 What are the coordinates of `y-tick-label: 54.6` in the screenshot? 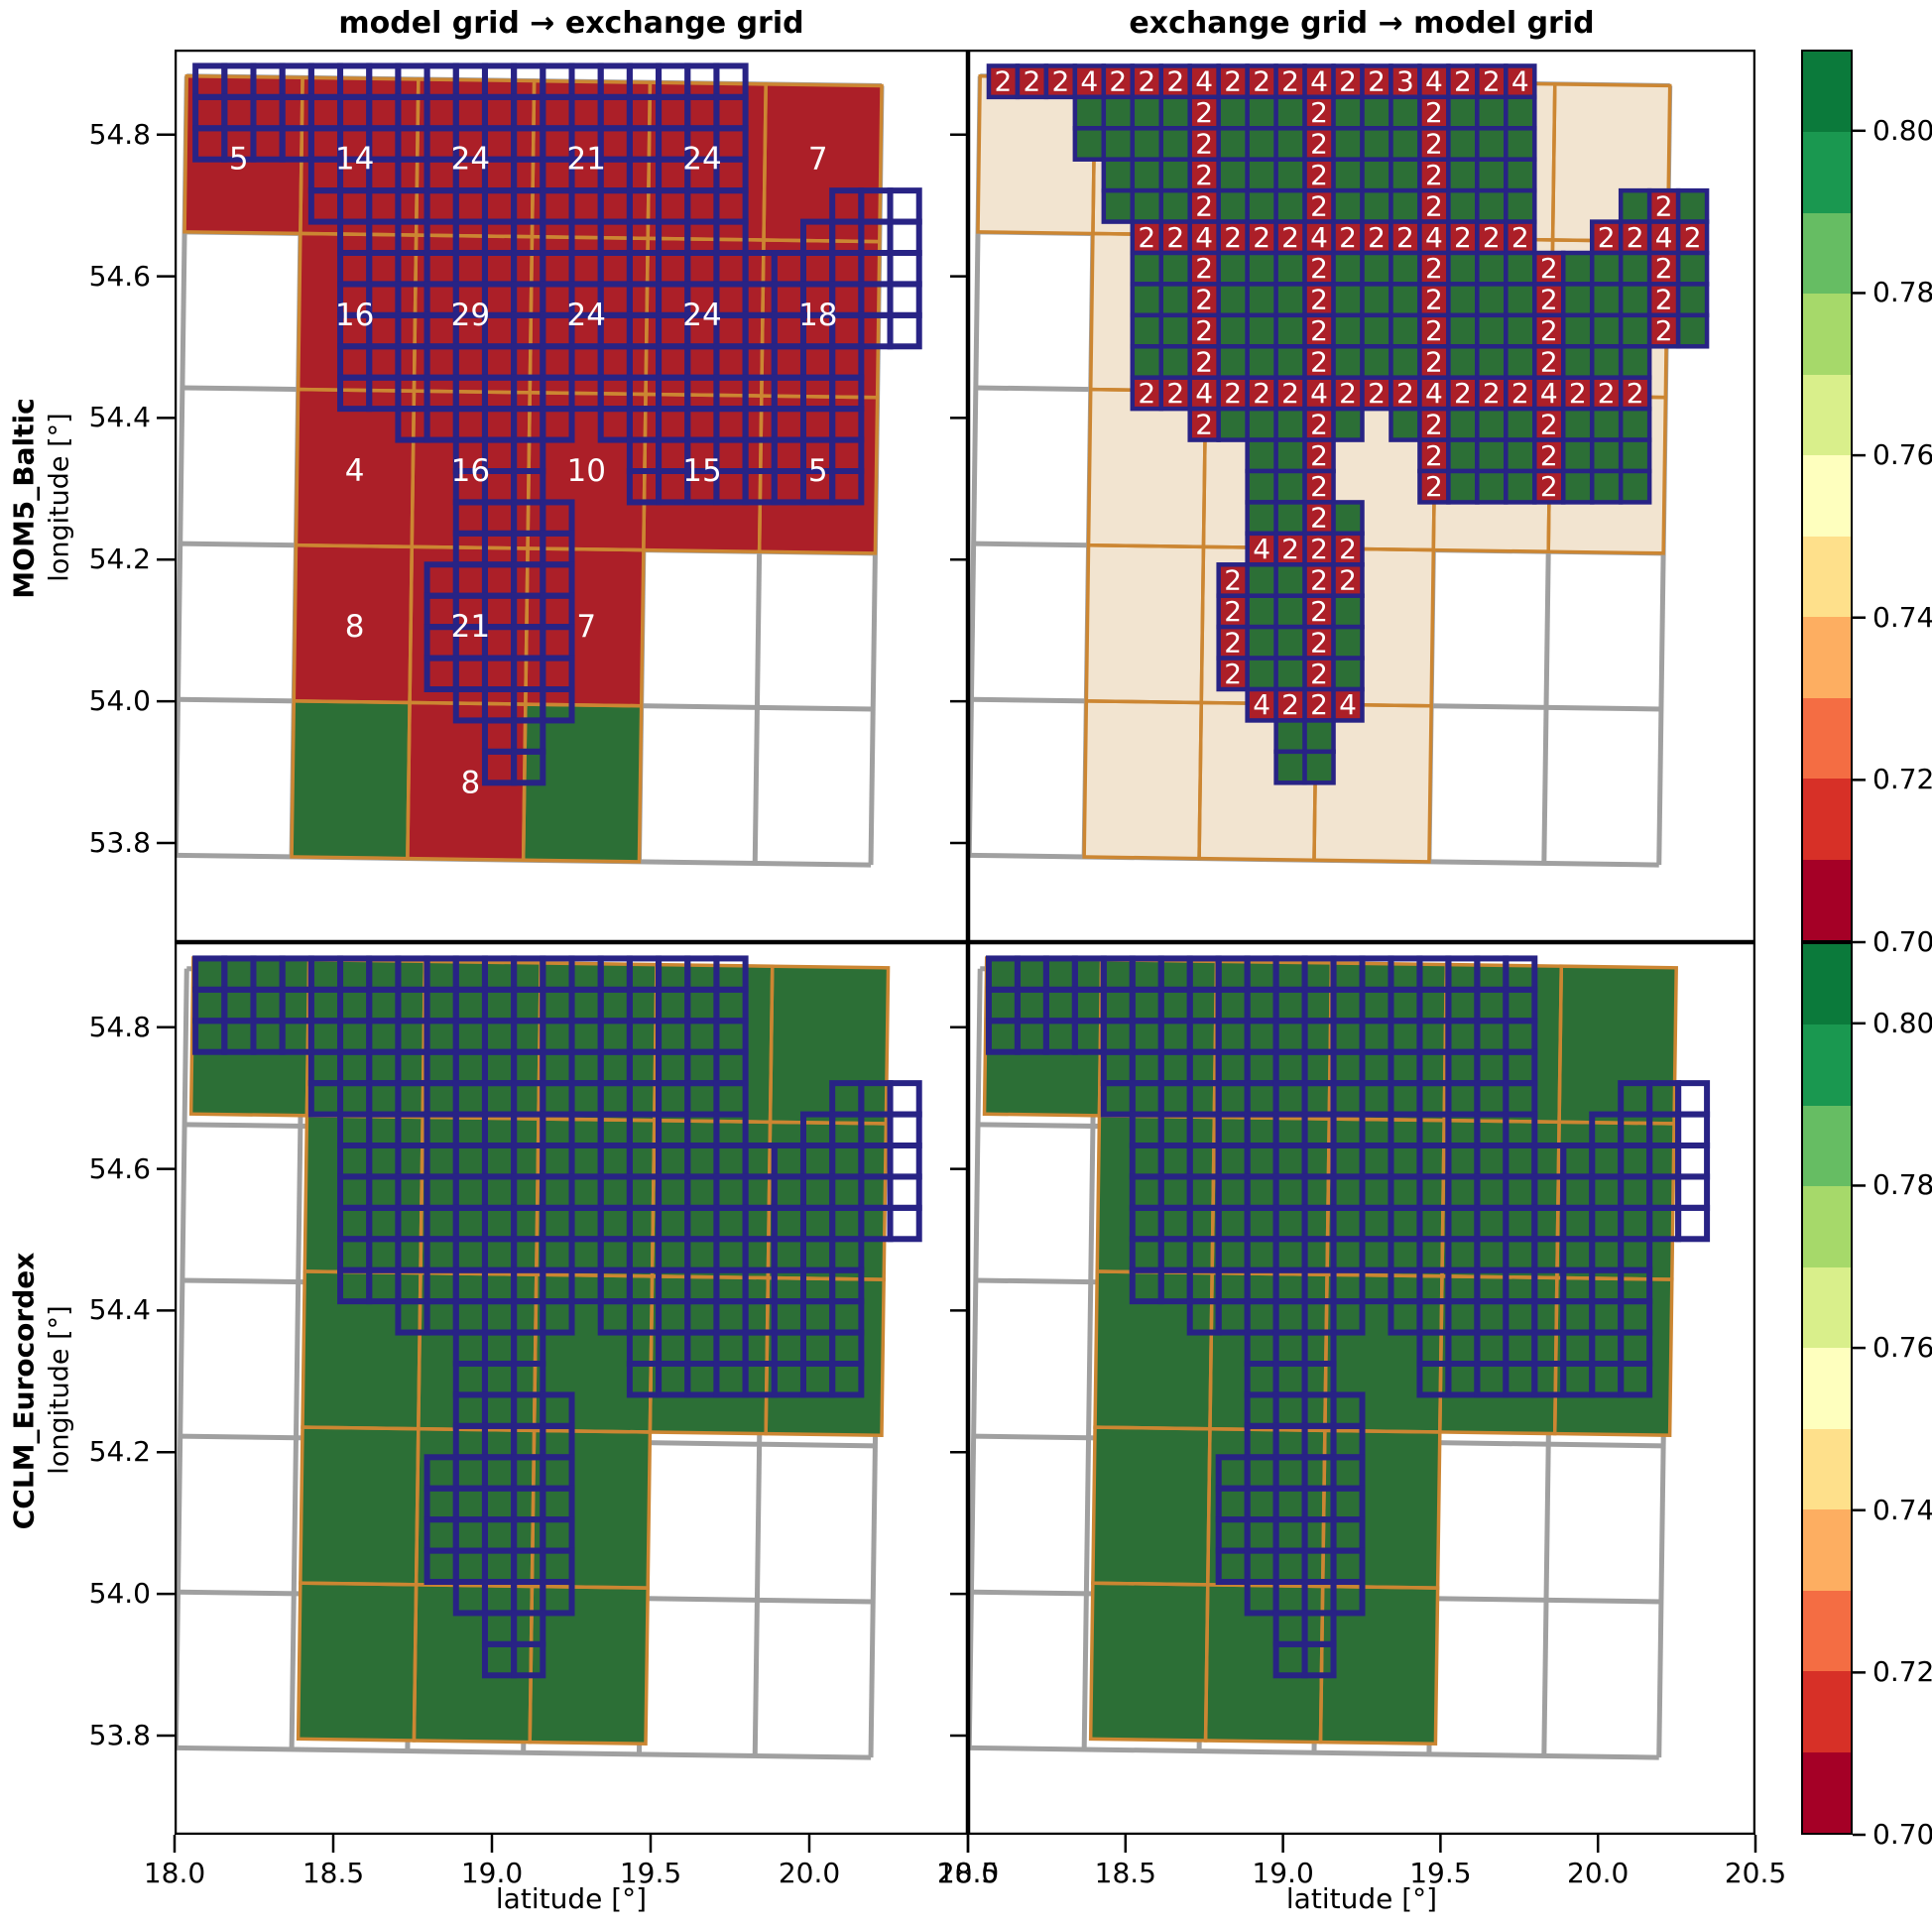 It's located at (119, 1168).